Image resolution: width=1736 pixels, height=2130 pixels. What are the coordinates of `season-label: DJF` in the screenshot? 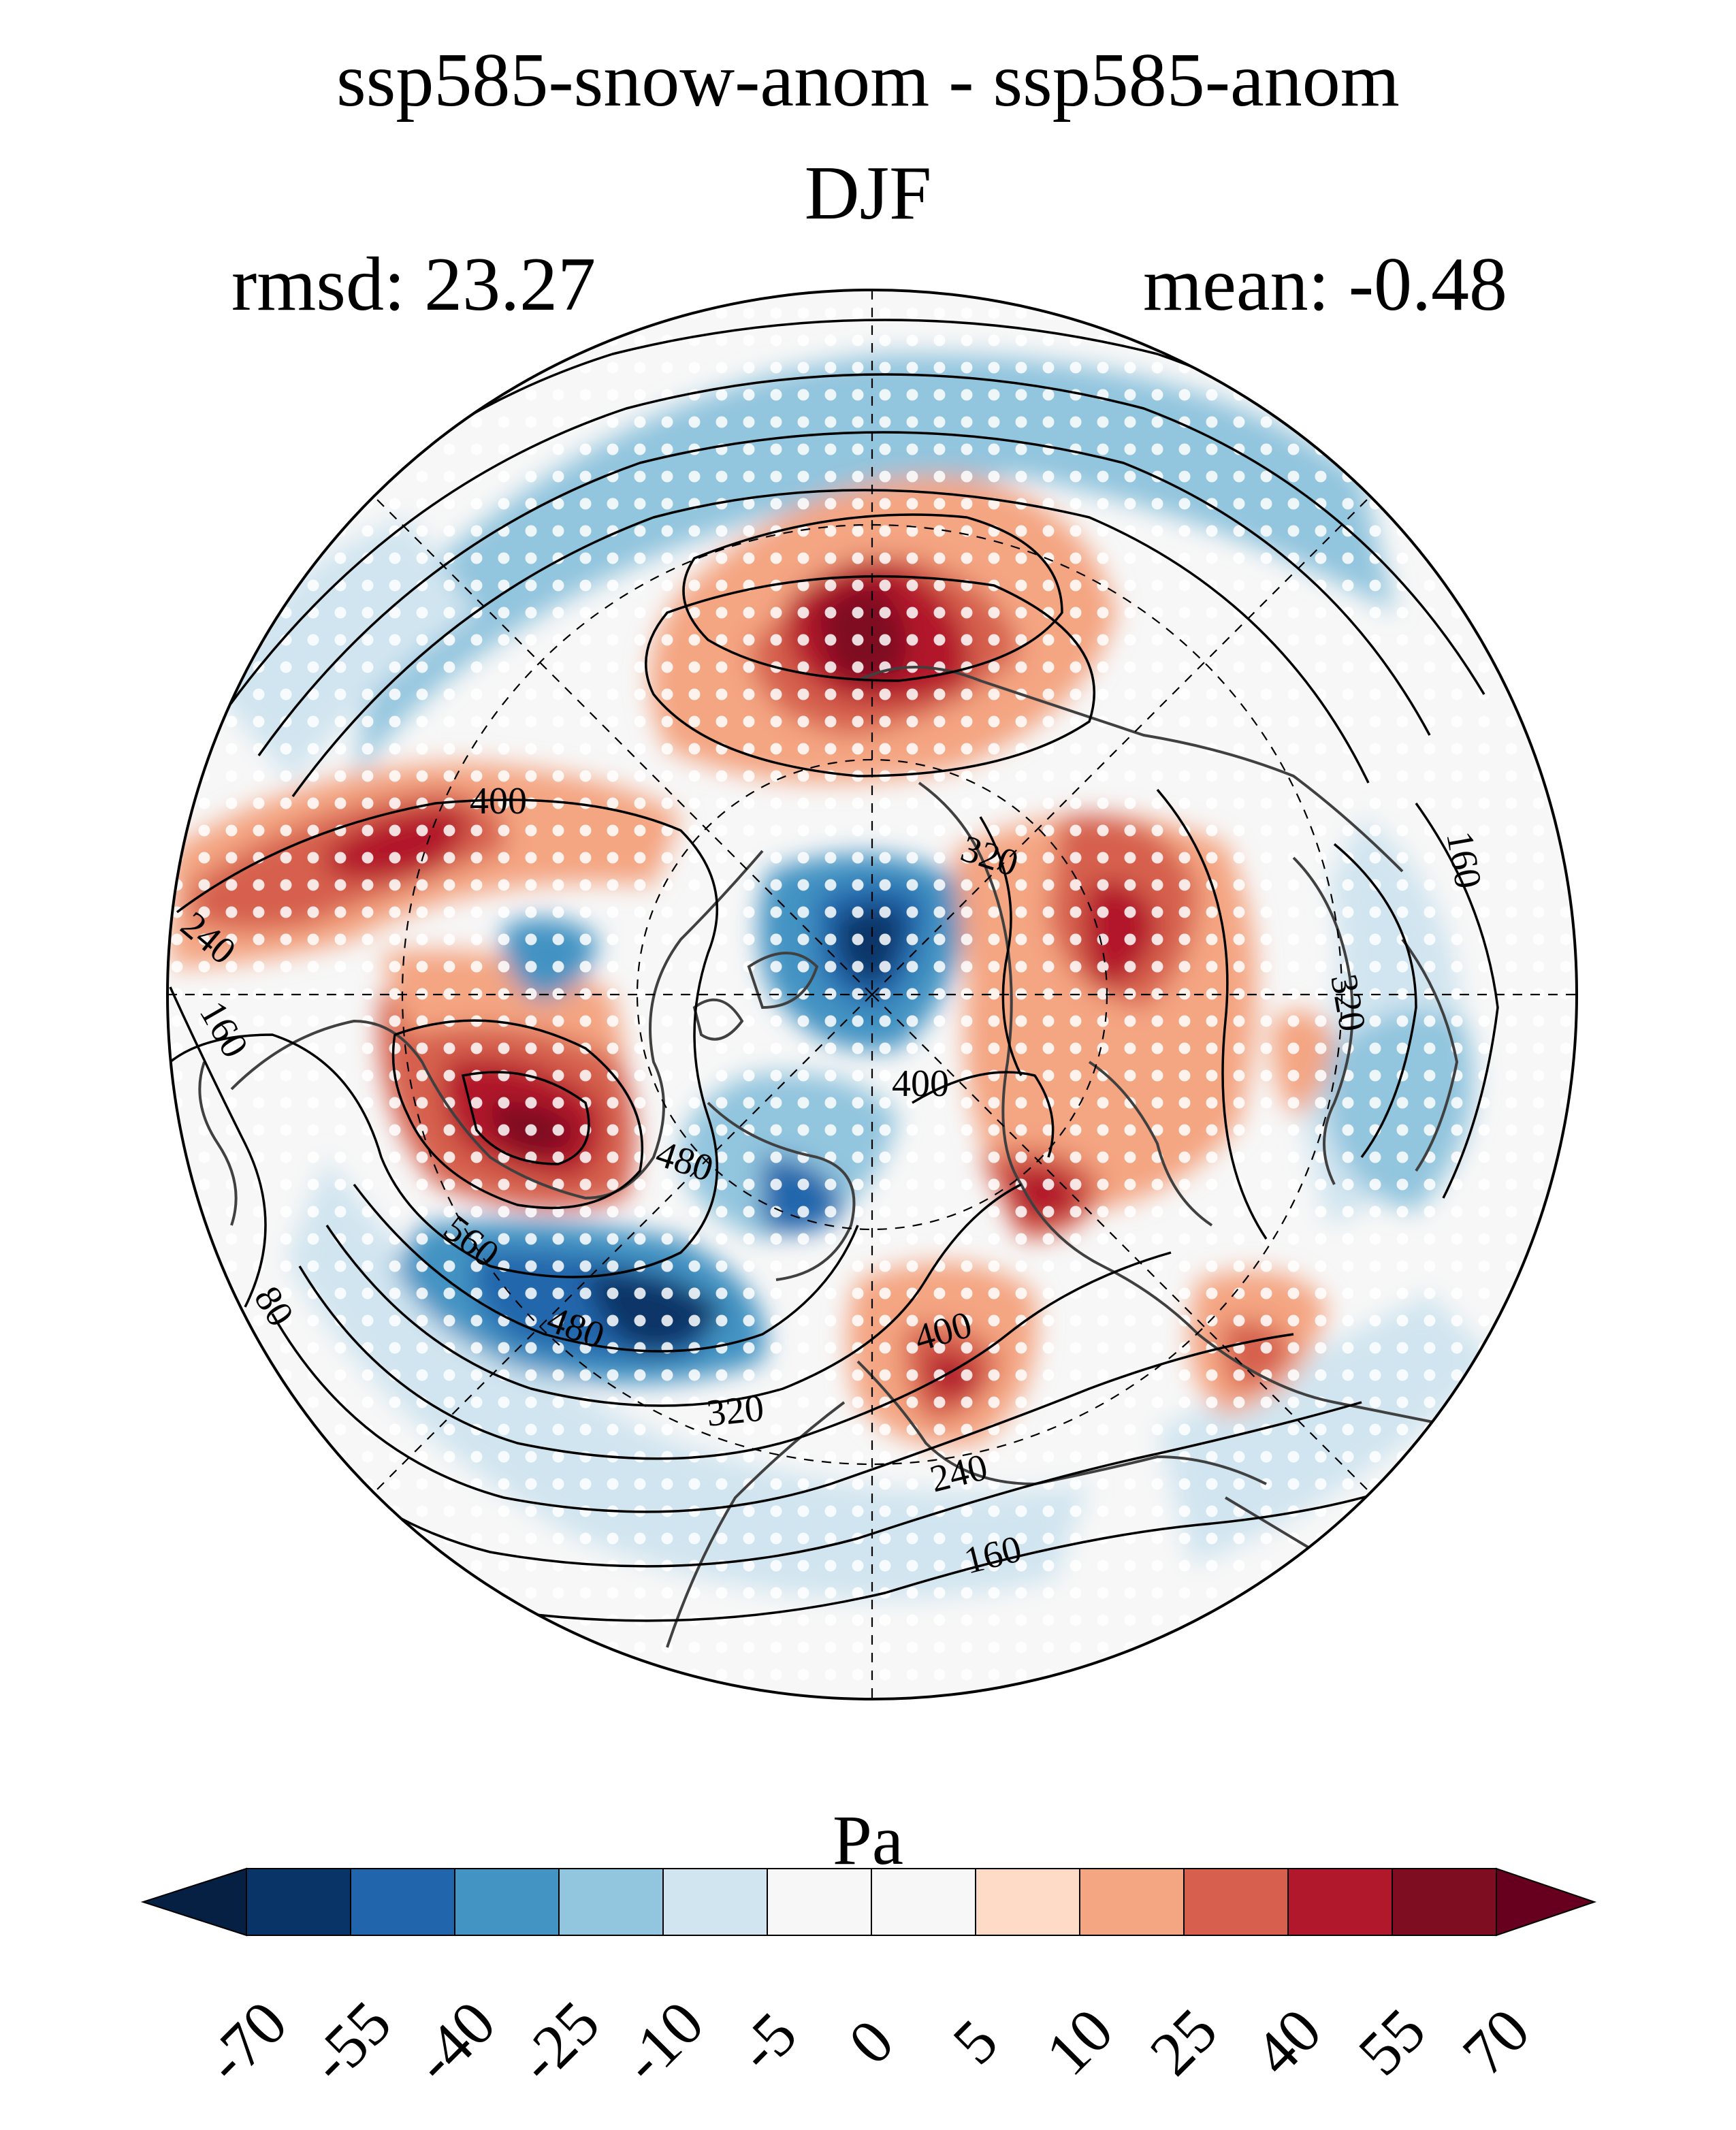 It's located at (868, 193).